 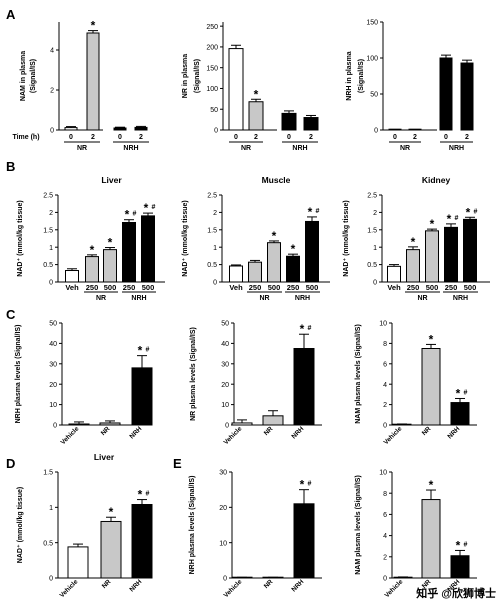 I want to click on y-tick-label: 150, so click(x=372, y=23).